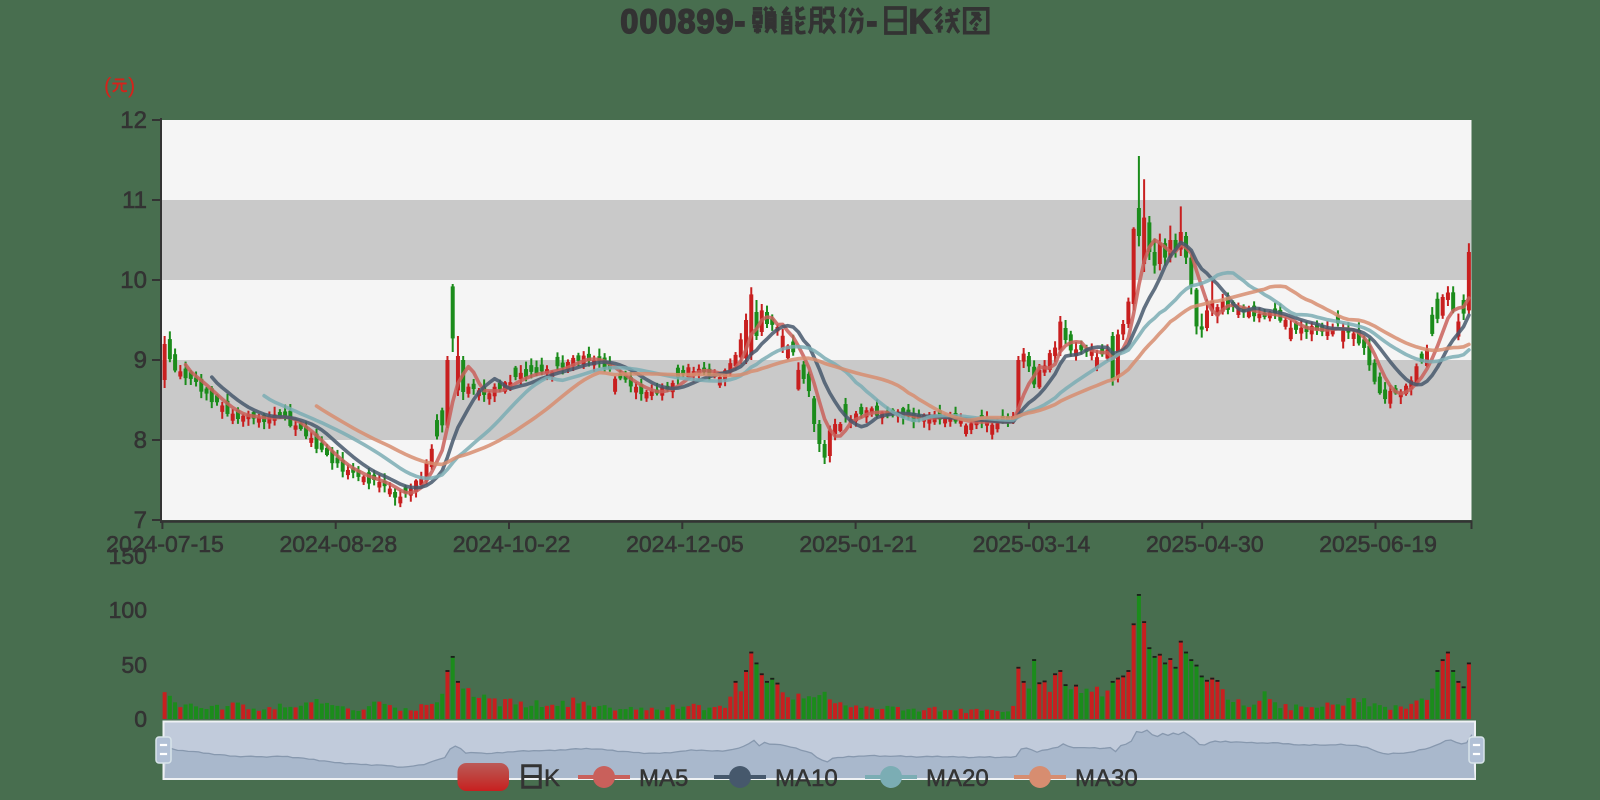 This screenshot has width=1600, height=800. What do you see at coordinates (806, 778) in the screenshot?
I see `svg-text: MA10` at bounding box center [806, 778].